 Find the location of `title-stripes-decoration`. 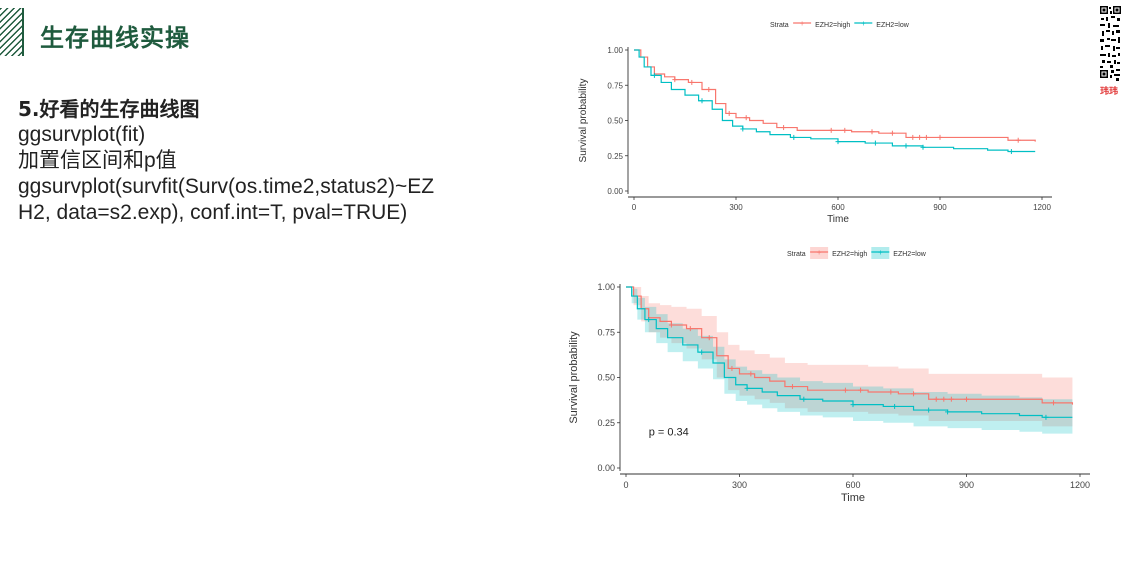

title-stripes-decoration is located at coordinates (12, 32).